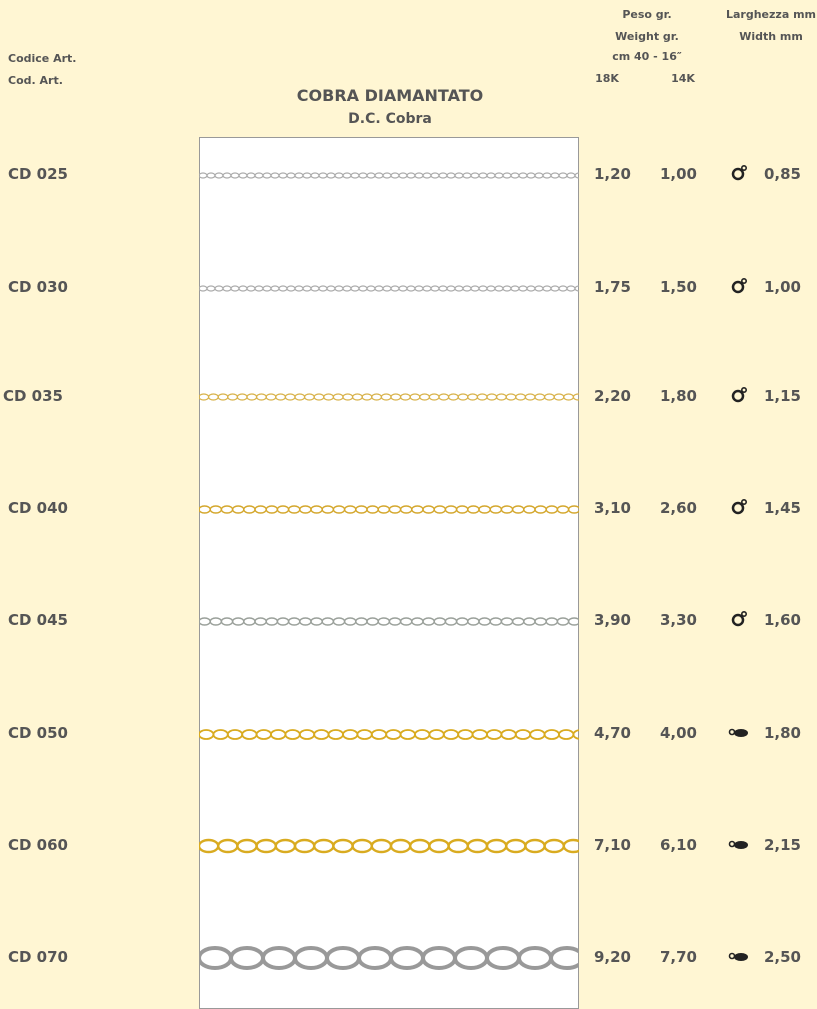  What do you see at coordinates (771, 14) in the screenshot?
I see `width-header: Larghezza mm` at bounding box center [771, 14].